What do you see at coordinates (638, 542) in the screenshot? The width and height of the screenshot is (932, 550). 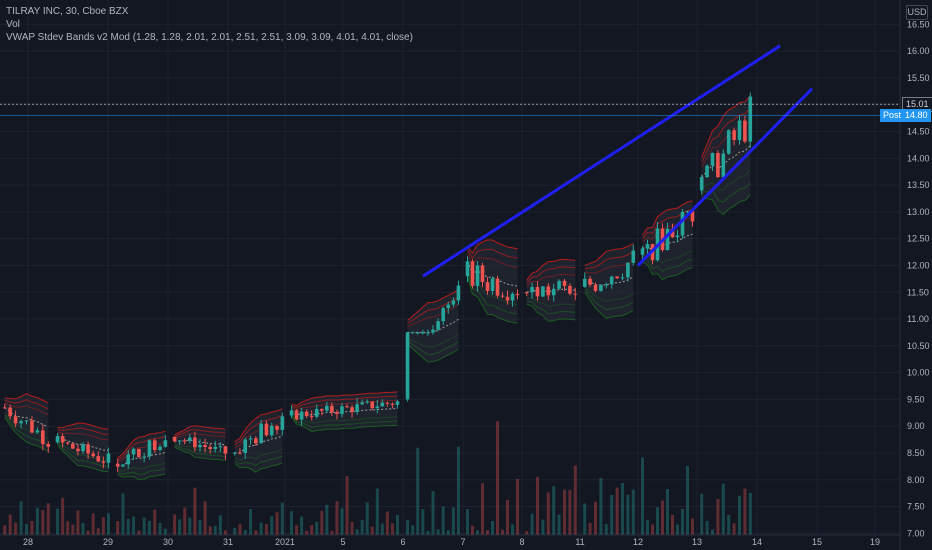 I see `time-tick: 12` at bounding box center [638, 542].